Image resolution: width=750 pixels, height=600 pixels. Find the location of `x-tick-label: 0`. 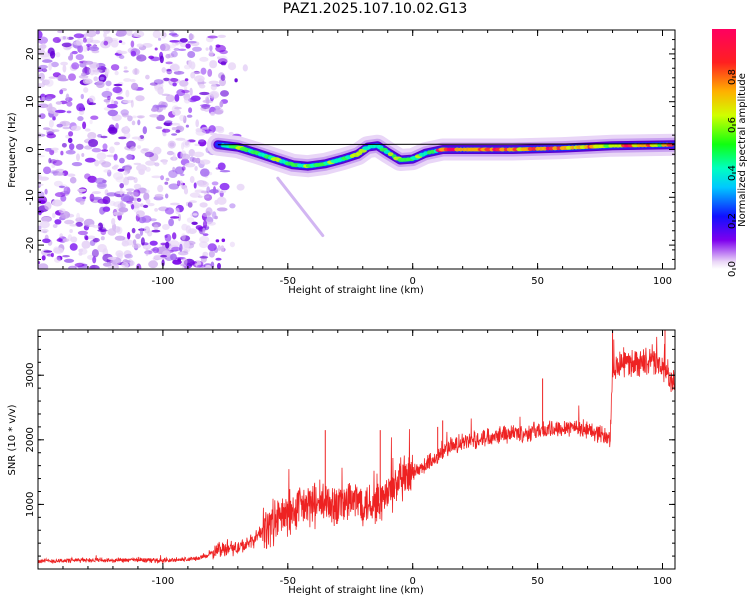

x-tick-label: 0 is located at coordinates (413, 281).